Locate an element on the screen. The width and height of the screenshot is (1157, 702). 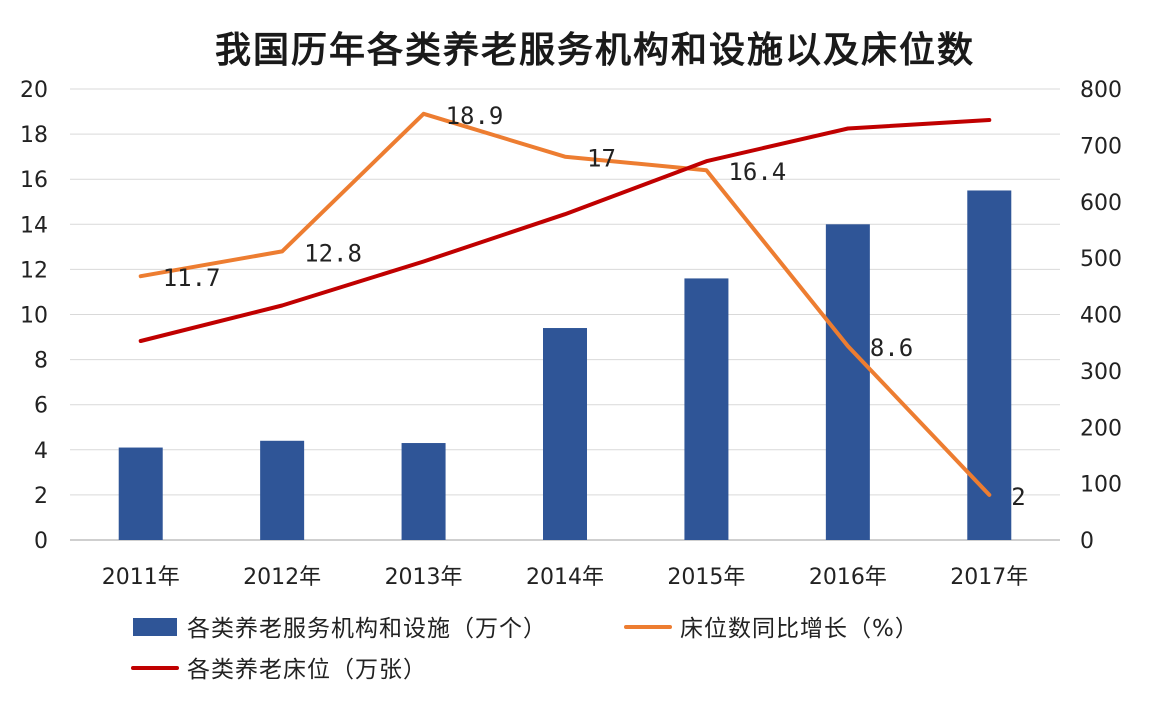
left-tick-label: 16 is located at coordinates (34, 180).